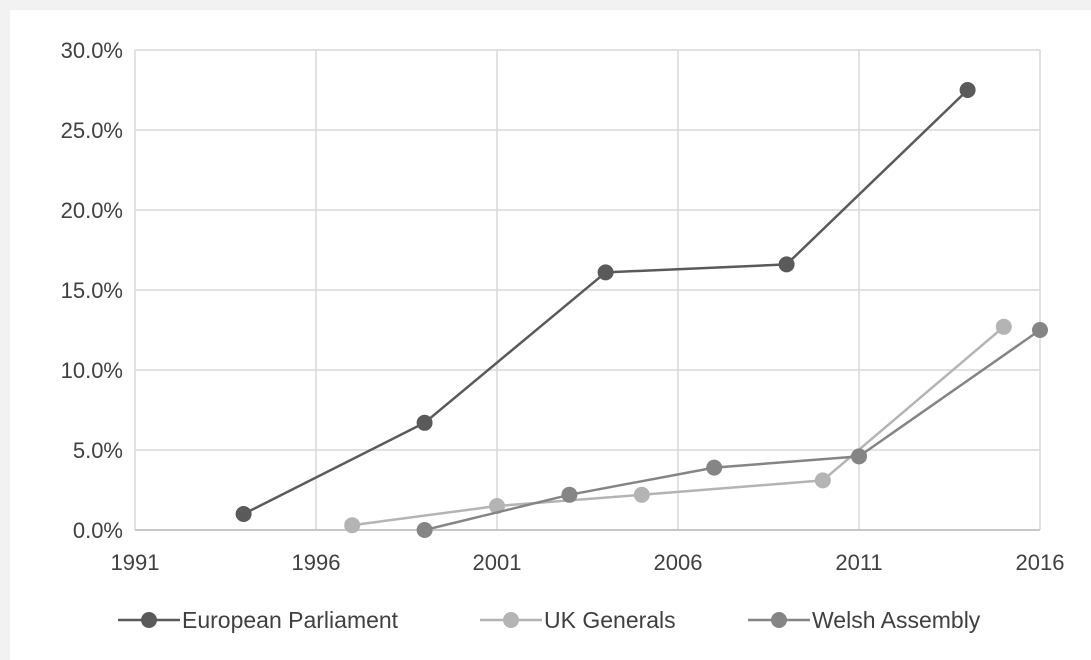 Image resolution: width=1091 pixels, height=660 pixels. Describe the element at coordinates (92, 290) in the screenshot. I see `y-tick-label: 15.0%` at that location.